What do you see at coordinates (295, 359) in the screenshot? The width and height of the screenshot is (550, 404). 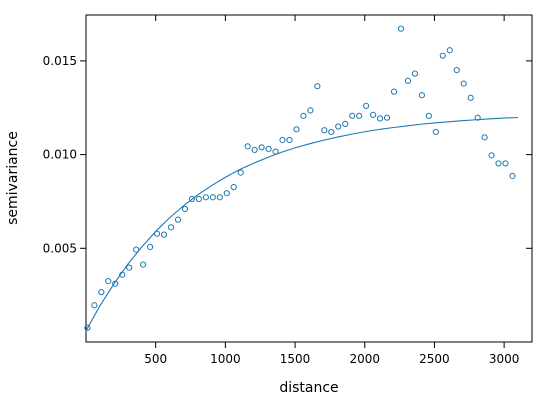 I see `x-tick-label: 1500` at bounding box center [295, 359].